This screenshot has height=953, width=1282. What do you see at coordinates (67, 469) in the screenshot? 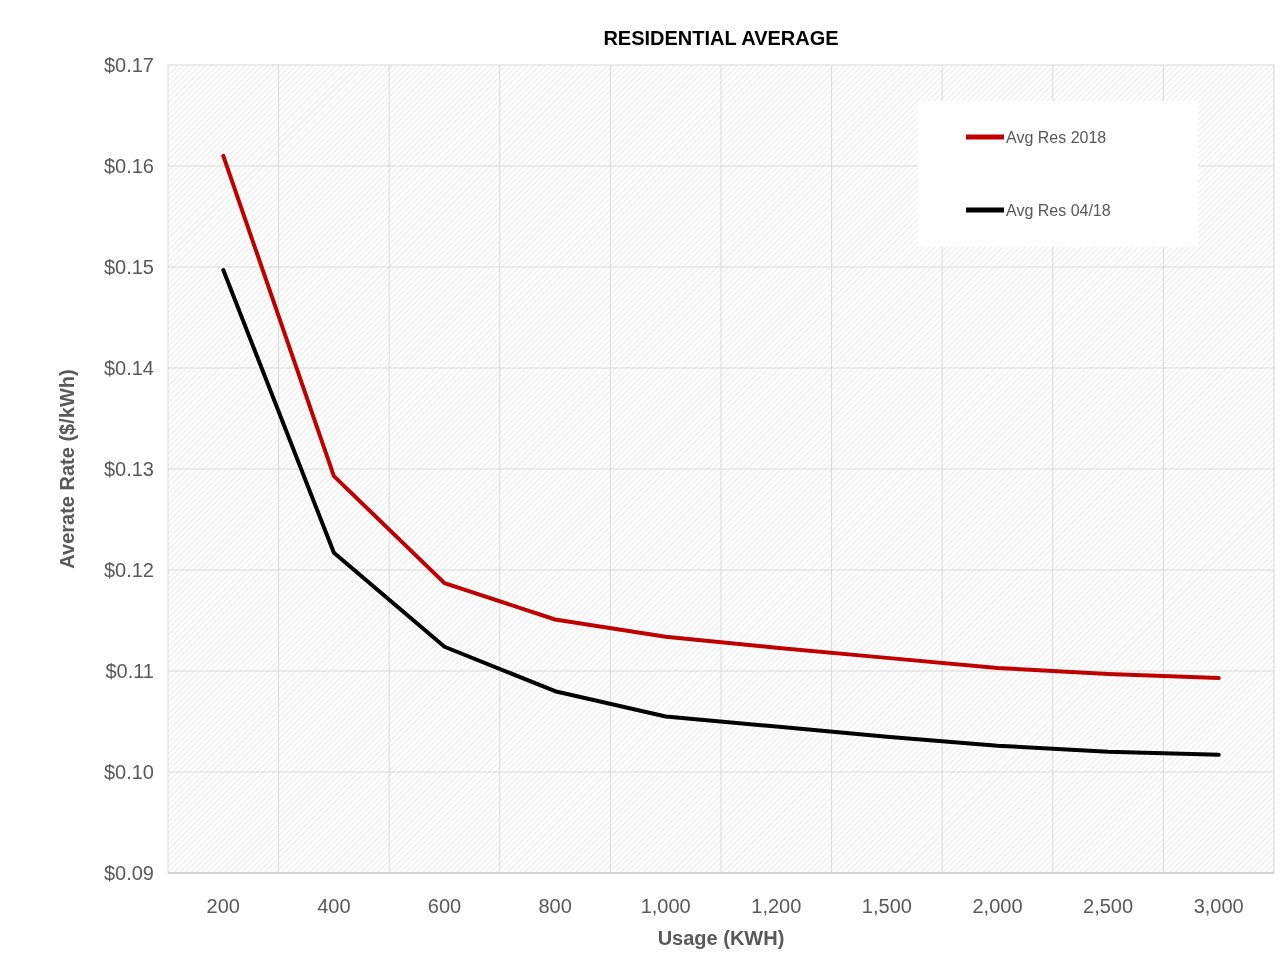
I see `y-axis-title: Averate Rate ($/kWh)` at bounding box center [67, 469].